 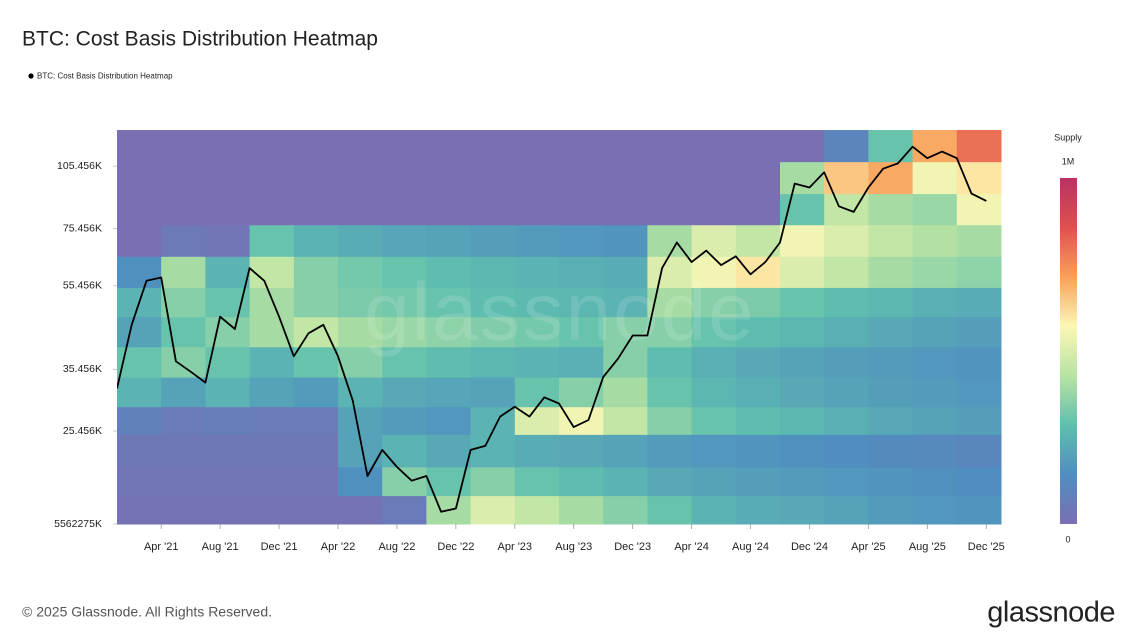 I want to click on y-tick-label: 35.456K, so click(x=82, y=369).